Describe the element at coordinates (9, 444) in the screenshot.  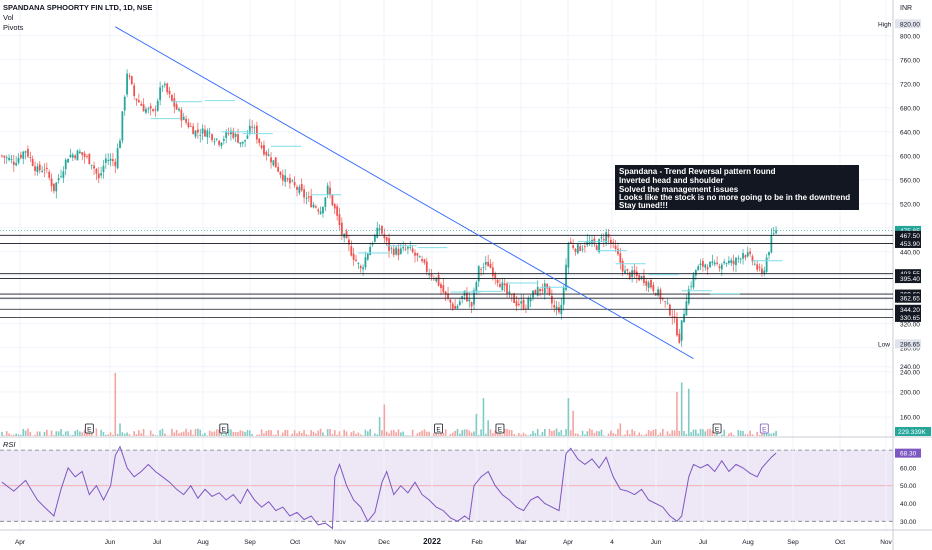
I see `rsi-label: RSI` at that location.